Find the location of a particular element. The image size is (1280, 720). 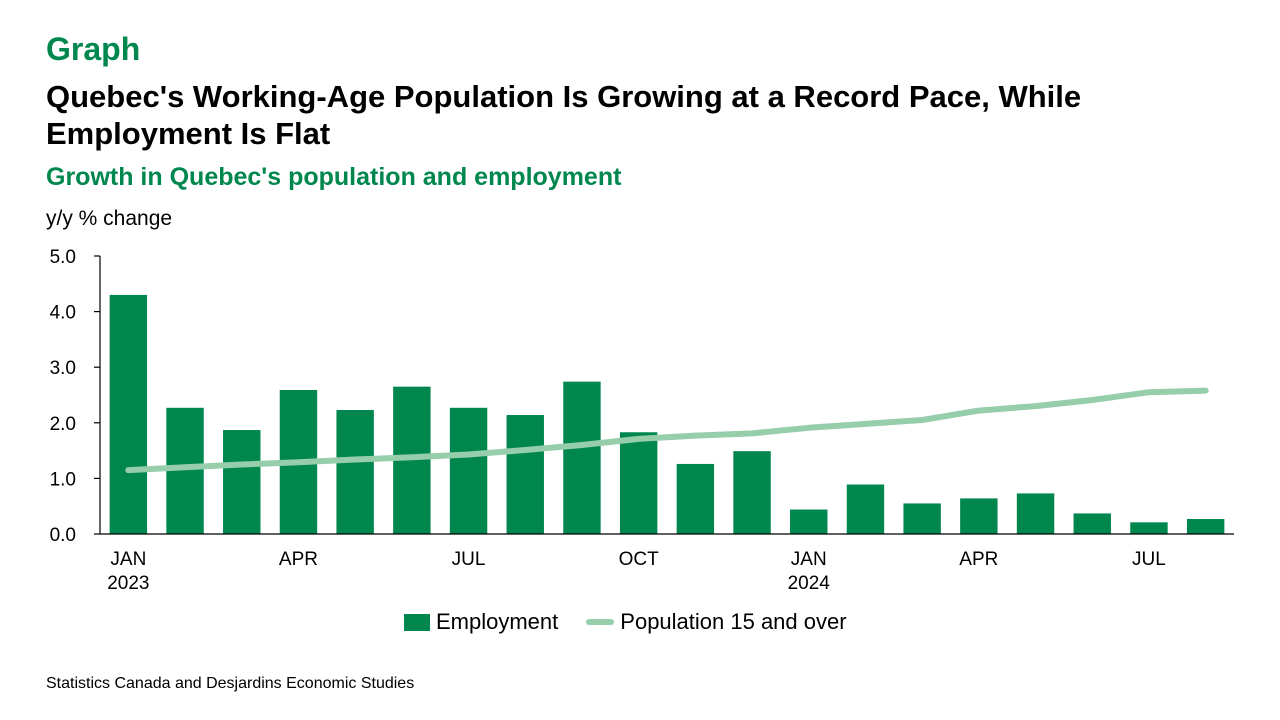

legend-item-employment: Employment is located at coordinates (481, 622).